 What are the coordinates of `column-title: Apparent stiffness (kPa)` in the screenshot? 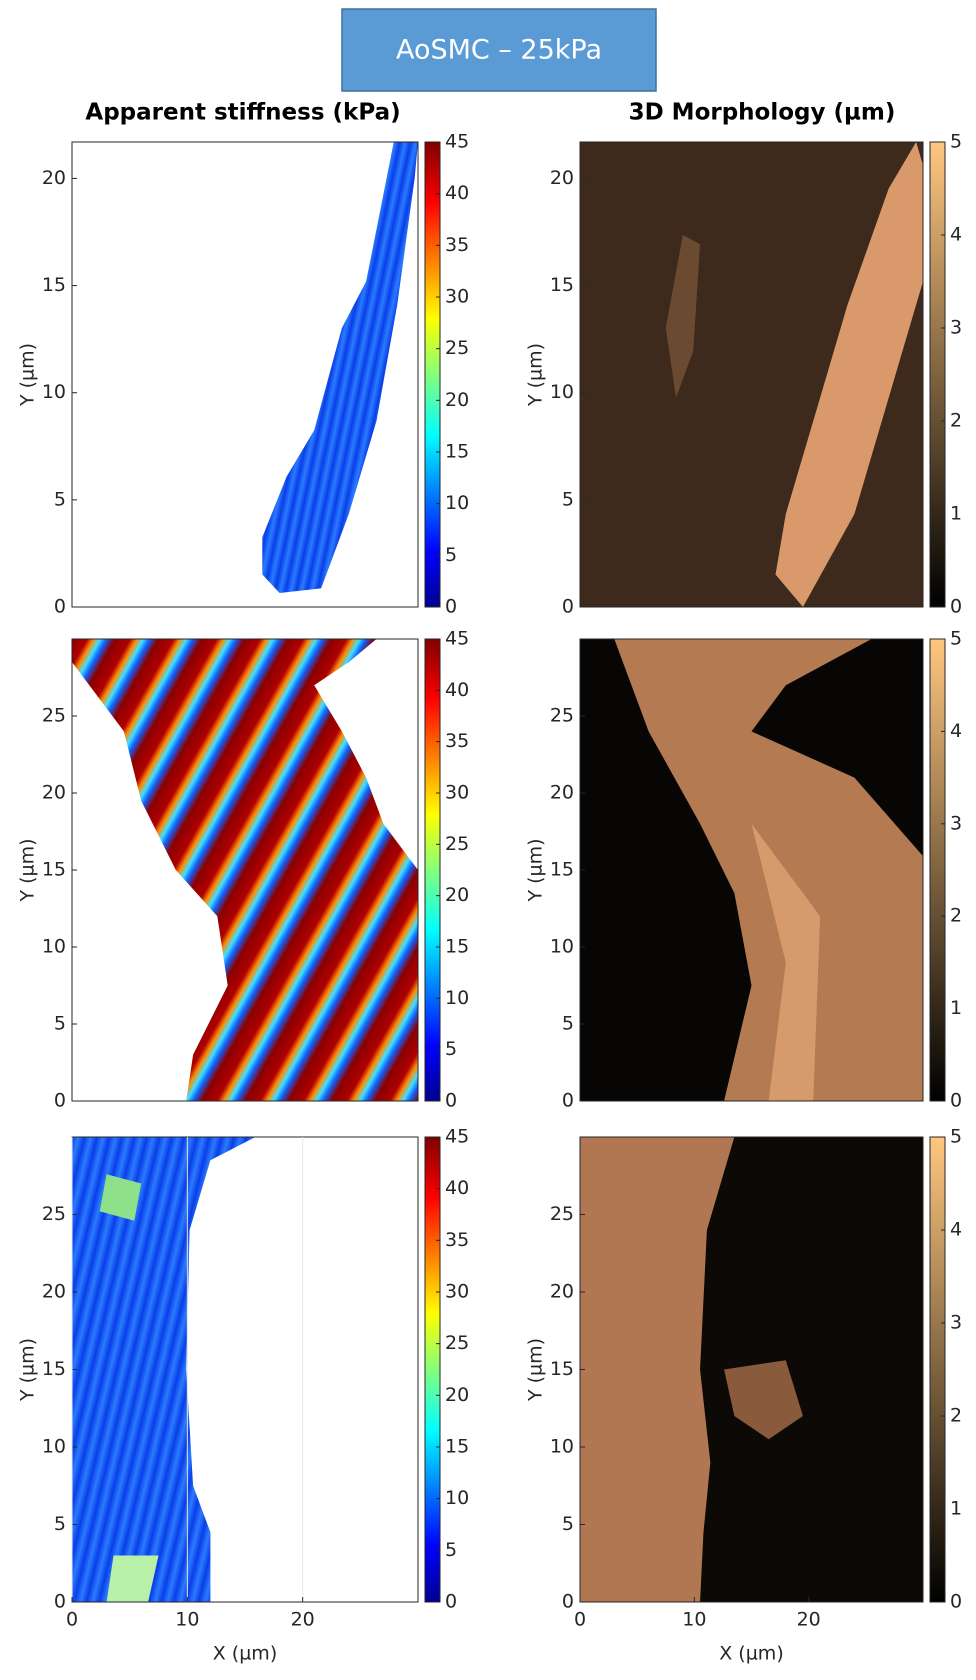 It's located at (242, 113).